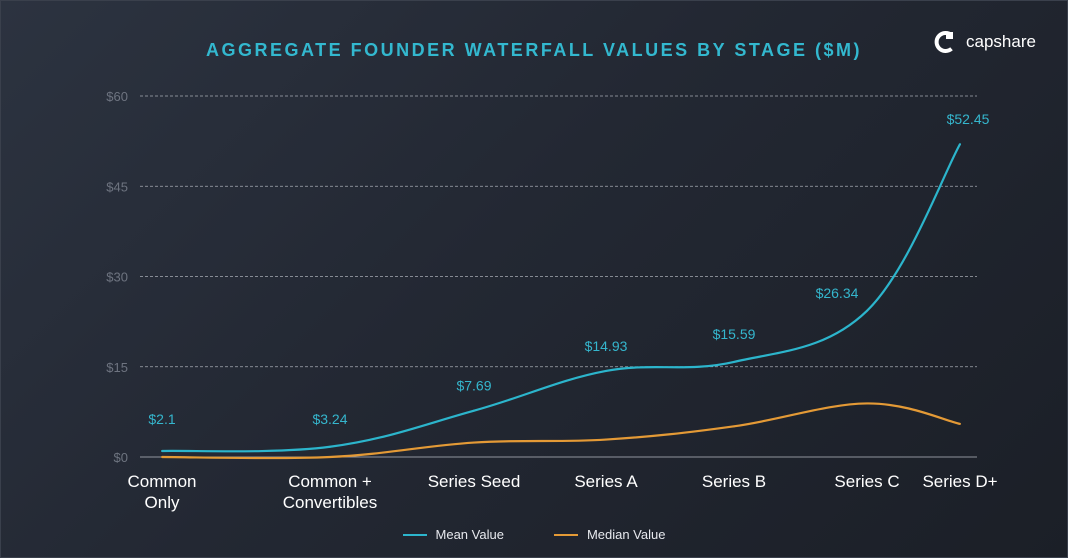  I want to click on x-tick-label: Common + Convertibles, so click(330, 492).